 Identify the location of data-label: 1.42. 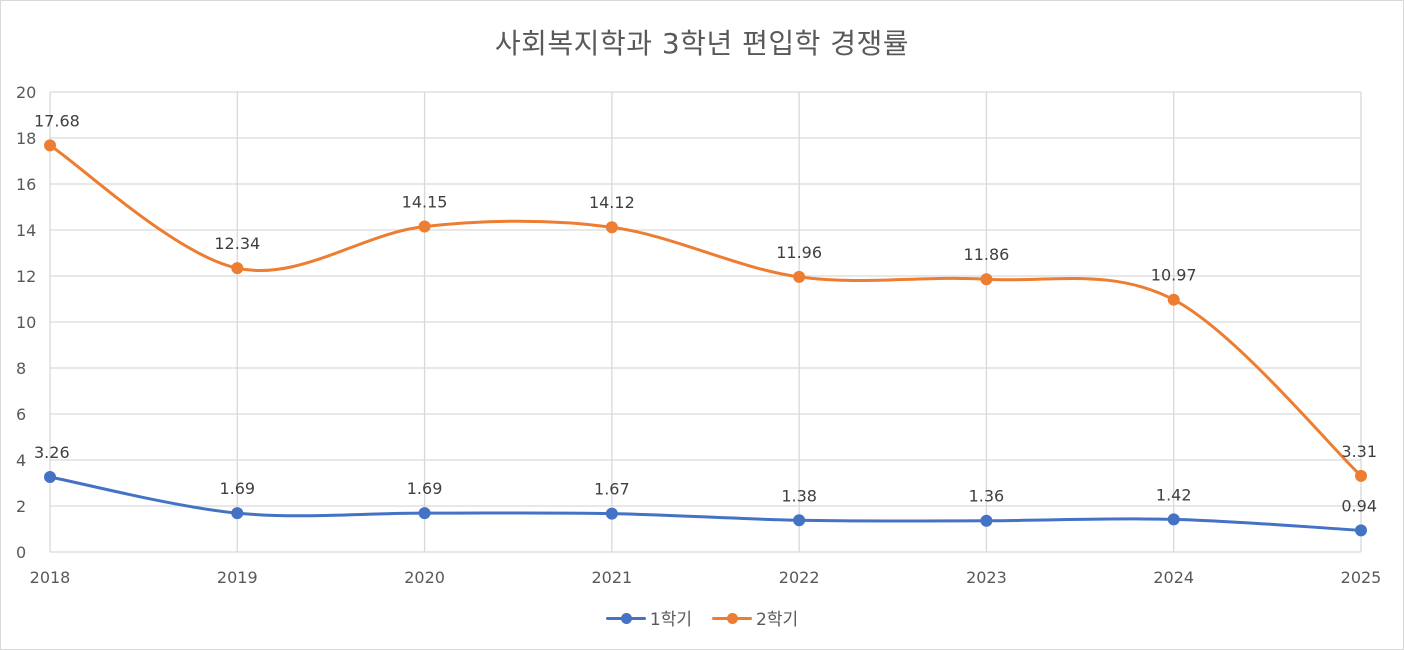
(1174, 494).